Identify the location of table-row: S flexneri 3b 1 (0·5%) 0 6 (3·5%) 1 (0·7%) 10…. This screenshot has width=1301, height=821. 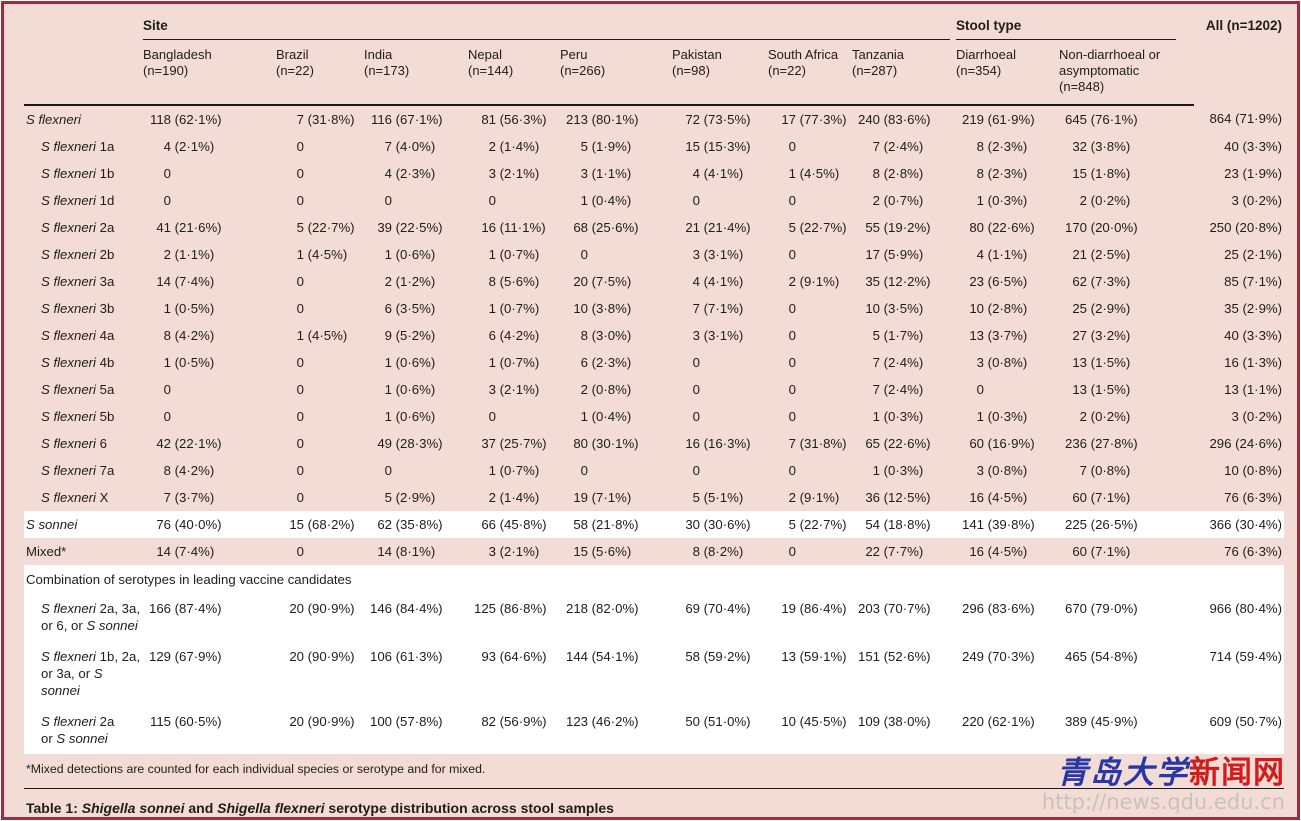
(654, 308).